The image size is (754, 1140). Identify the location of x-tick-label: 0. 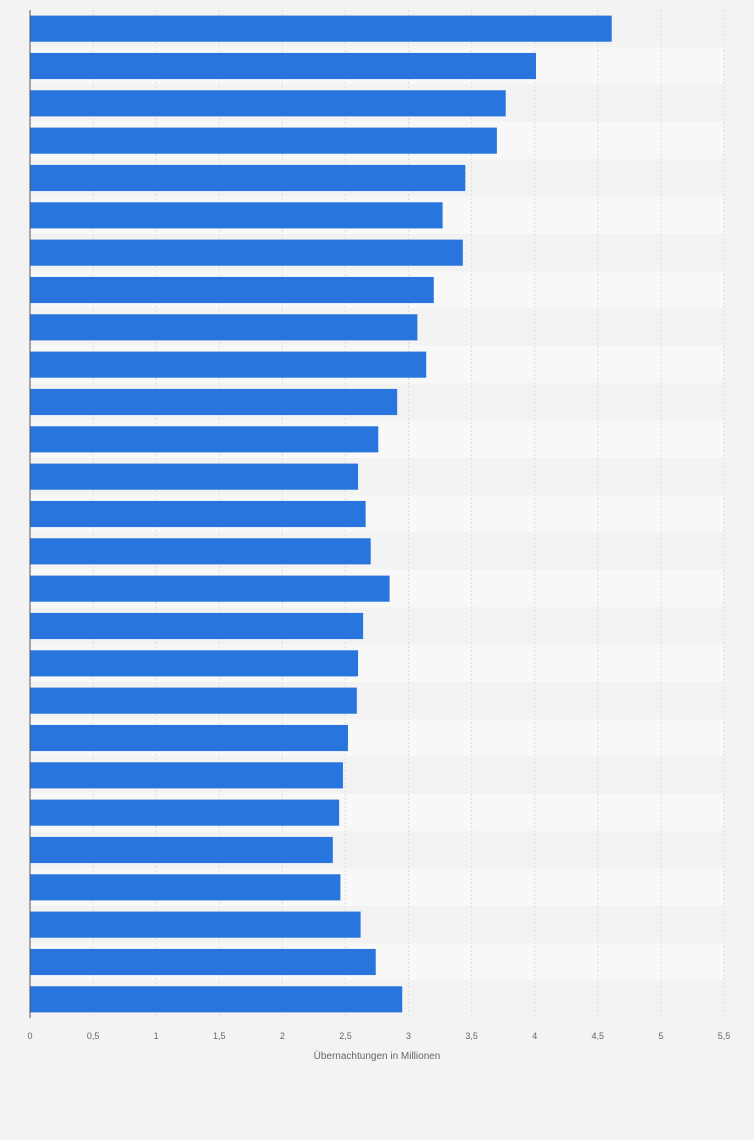
(29, 1036).